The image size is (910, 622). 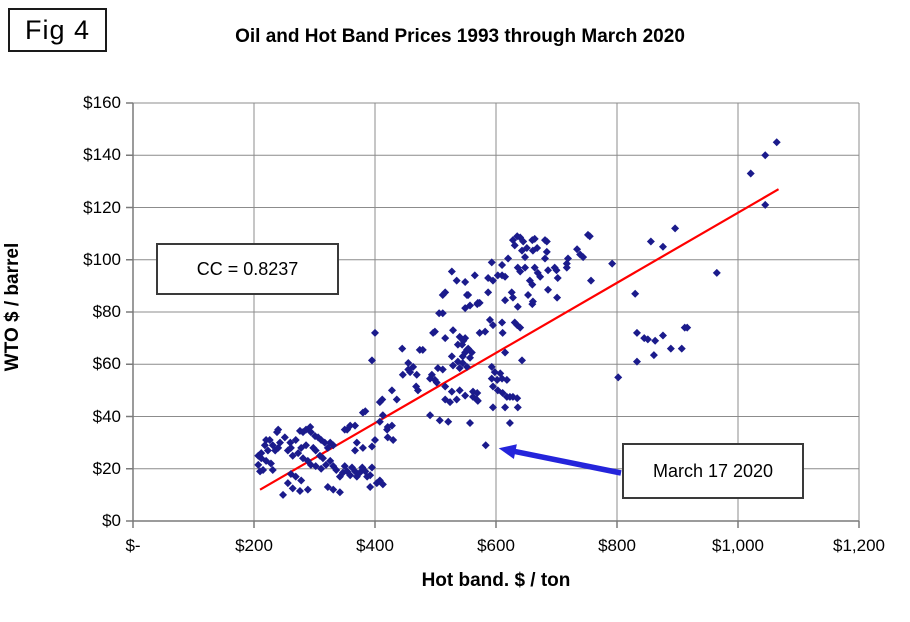 What do you see at coordinates (102, 155) in the screenshot?
I see `y-tick-label: $140` at bounding box center [102, 155].